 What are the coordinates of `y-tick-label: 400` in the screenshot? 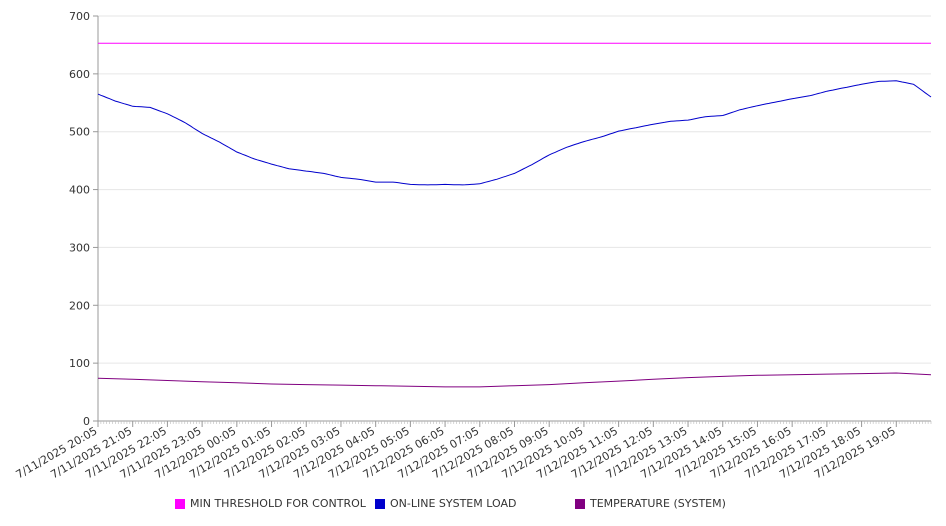 It's located at (79, 190).